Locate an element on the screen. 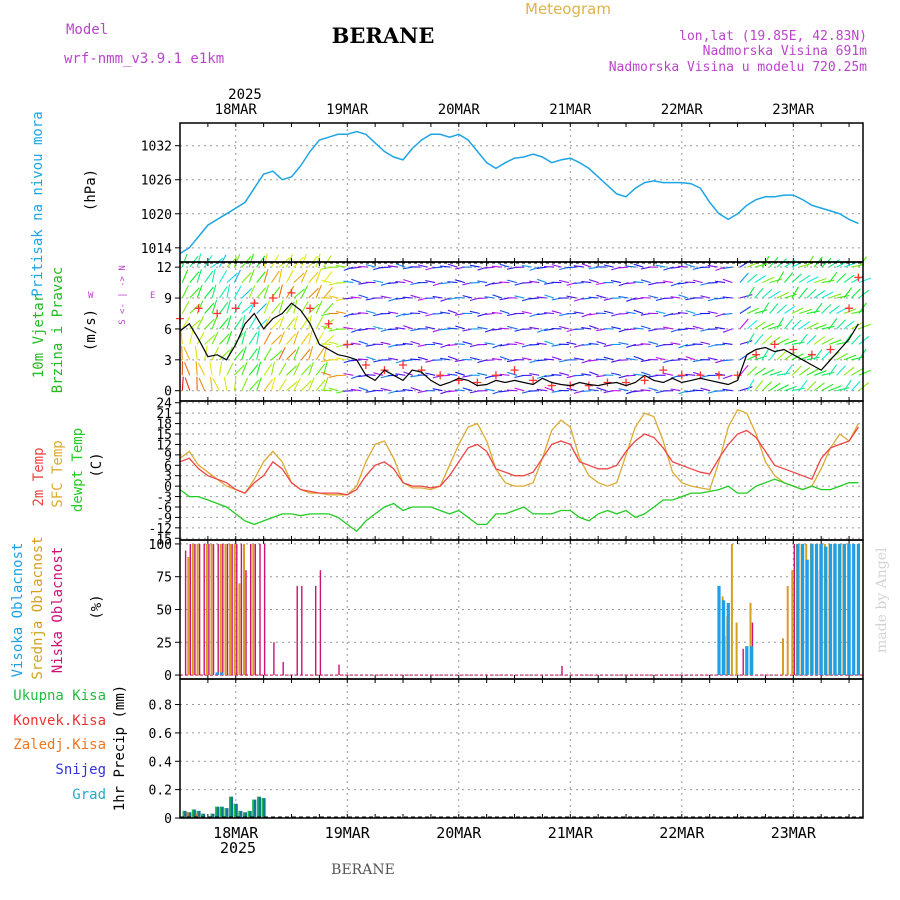  y-tick-label: 1026 is located at coordinates (156, 181).